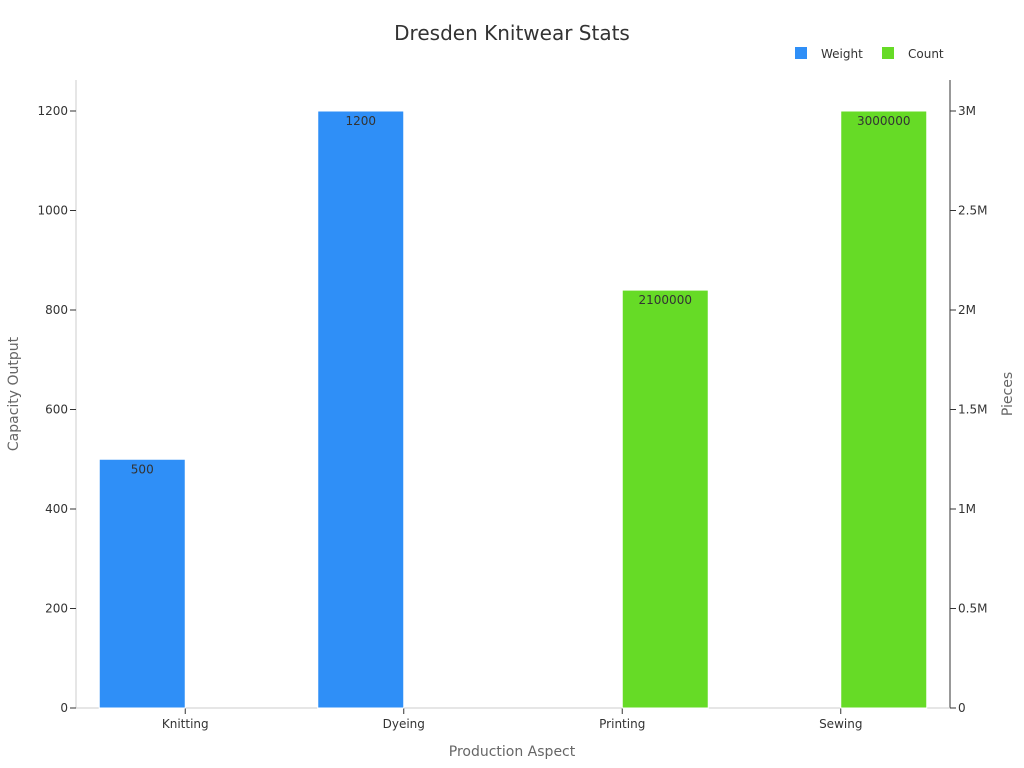 The height and width of the screenshot is (768, 1024). Describe the element at coordinates (14, 393) in the screenshot. I see `y-axis-left-label: Capacity Output` at that location.